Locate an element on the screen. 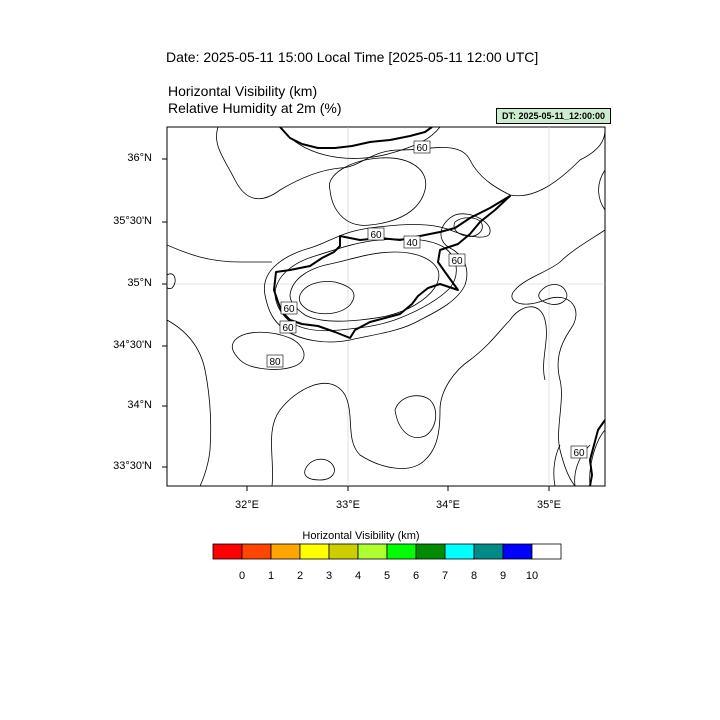 The width and height of the screenshot is (720, 720). legend-tick-label: 0 is located at coordinates (242, 576).